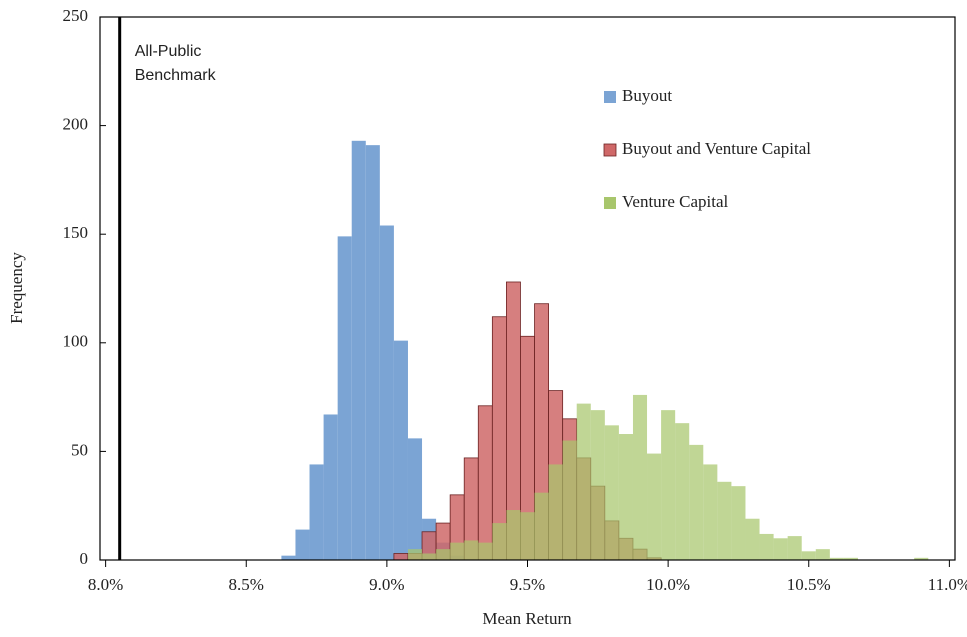 The height and width of the screenshot is (637, 967). Describe the element at coordinates (105, 584) in the screenshot. I see `x-tick-label: 8.0%` at that location.